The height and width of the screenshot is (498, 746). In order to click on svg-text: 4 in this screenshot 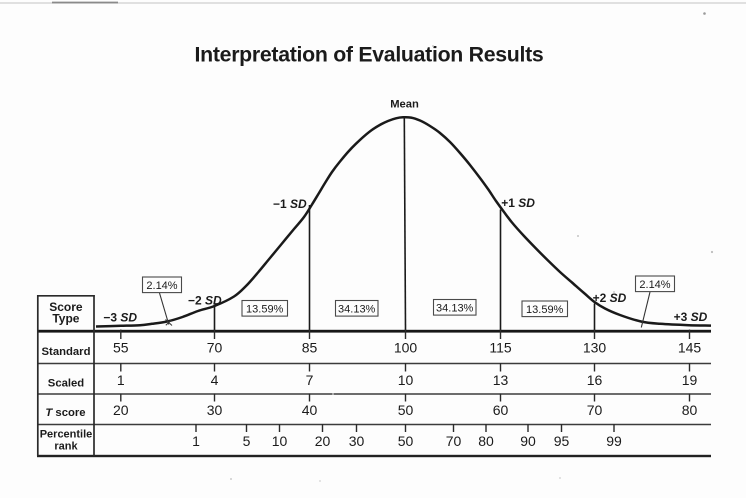, I will do `click(215, 380)`.